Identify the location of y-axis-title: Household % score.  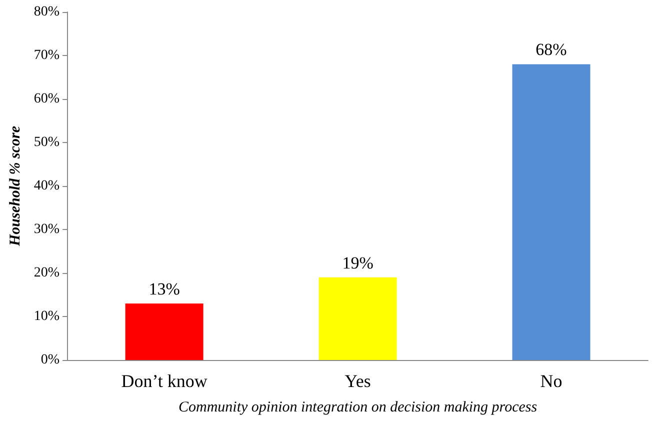
(16, 186).